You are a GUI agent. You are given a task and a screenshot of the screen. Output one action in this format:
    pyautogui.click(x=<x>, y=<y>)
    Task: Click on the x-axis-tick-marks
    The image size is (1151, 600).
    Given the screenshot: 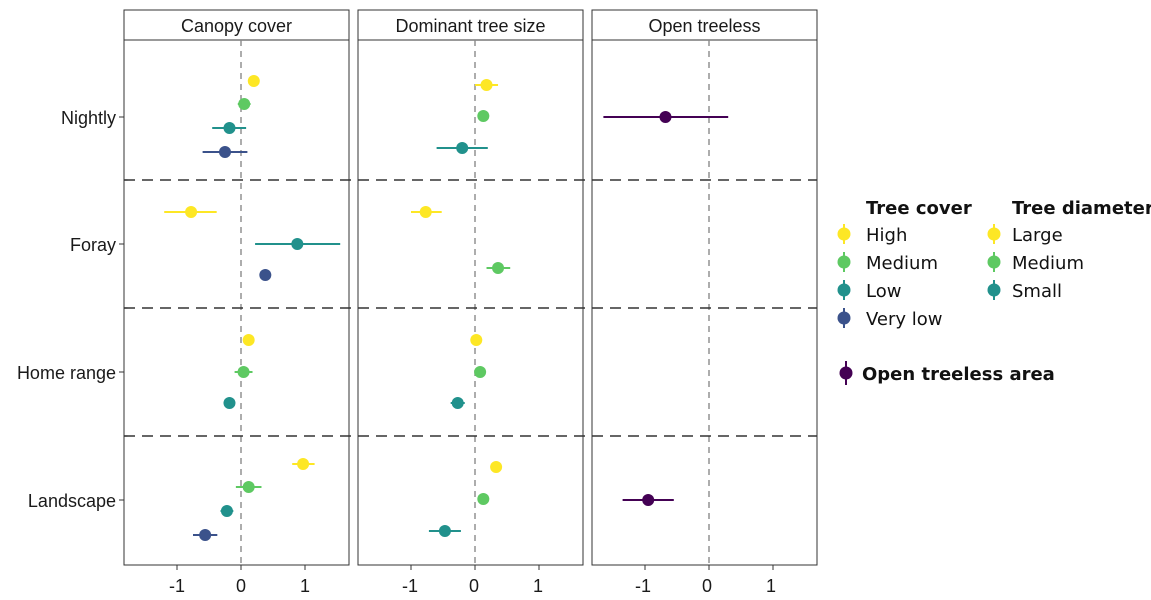 What is the action you would take?
    pyautogui.click(x=475, y=567)
    